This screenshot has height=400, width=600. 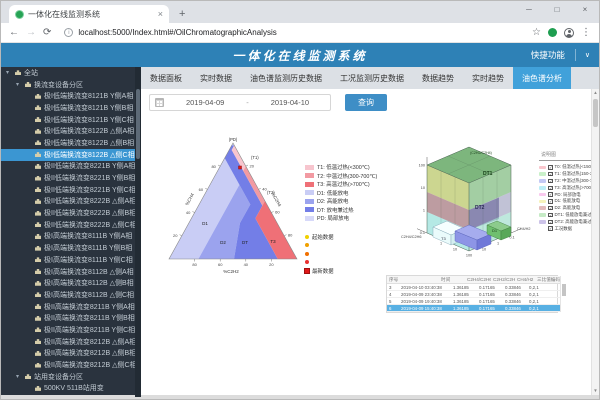 What do you see at coordinates (71, 85) in the screenshot?
I see `tree-item: ▾ 换流变设备分区` at bounding box center [71, 85].